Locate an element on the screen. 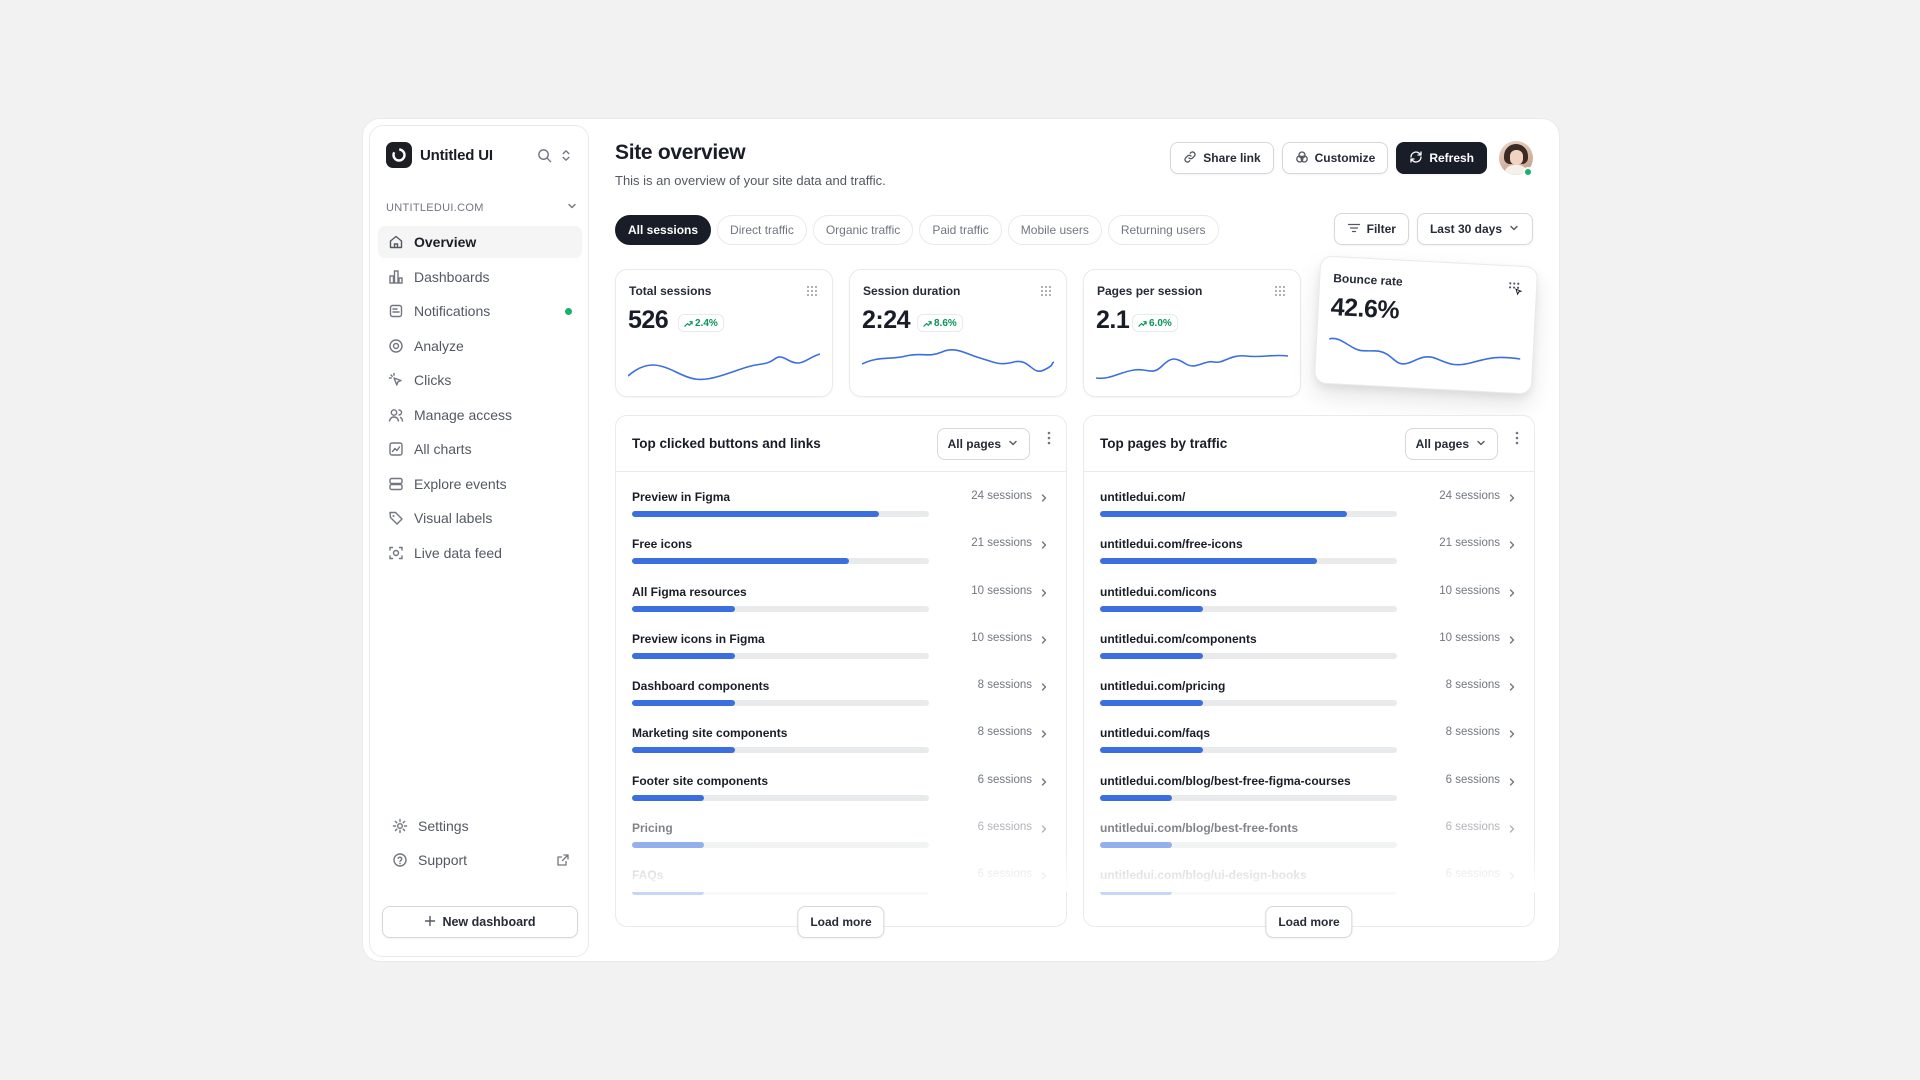 Image resolution: width=1920 pixels, height=1080 pixels. sidebar-item-explore-events: Explore events is located at coordinates (480, 484).